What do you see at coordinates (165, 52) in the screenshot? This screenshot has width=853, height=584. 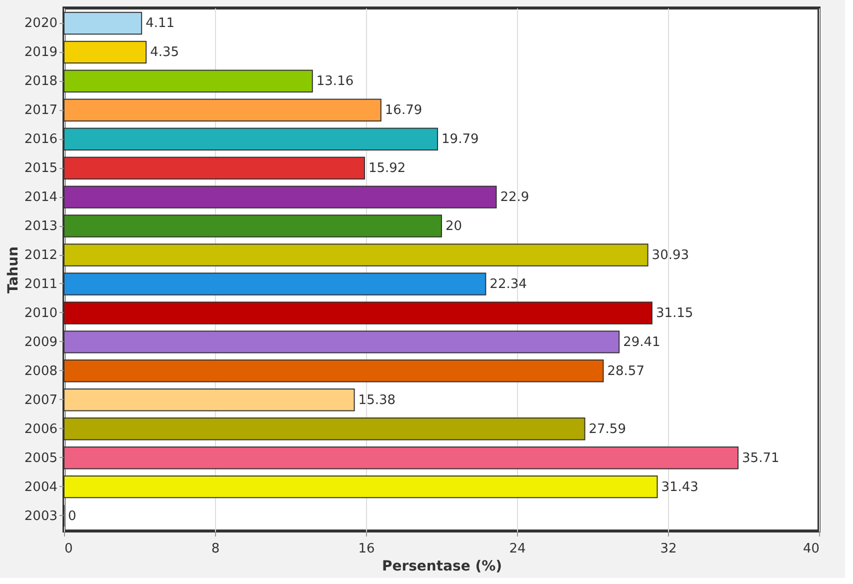 I see `data-label: 4.35` at bounding box center [165, 52].